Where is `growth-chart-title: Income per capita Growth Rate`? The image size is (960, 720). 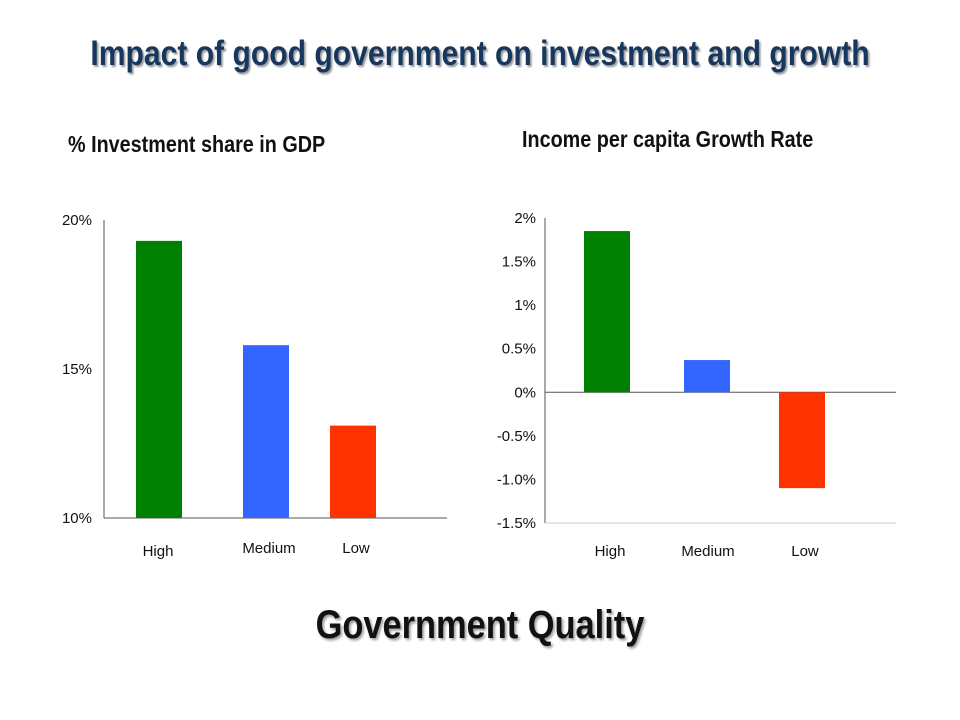
growth-chart-title: Income per capita Growth Rate is located at coordinates (668, 139).